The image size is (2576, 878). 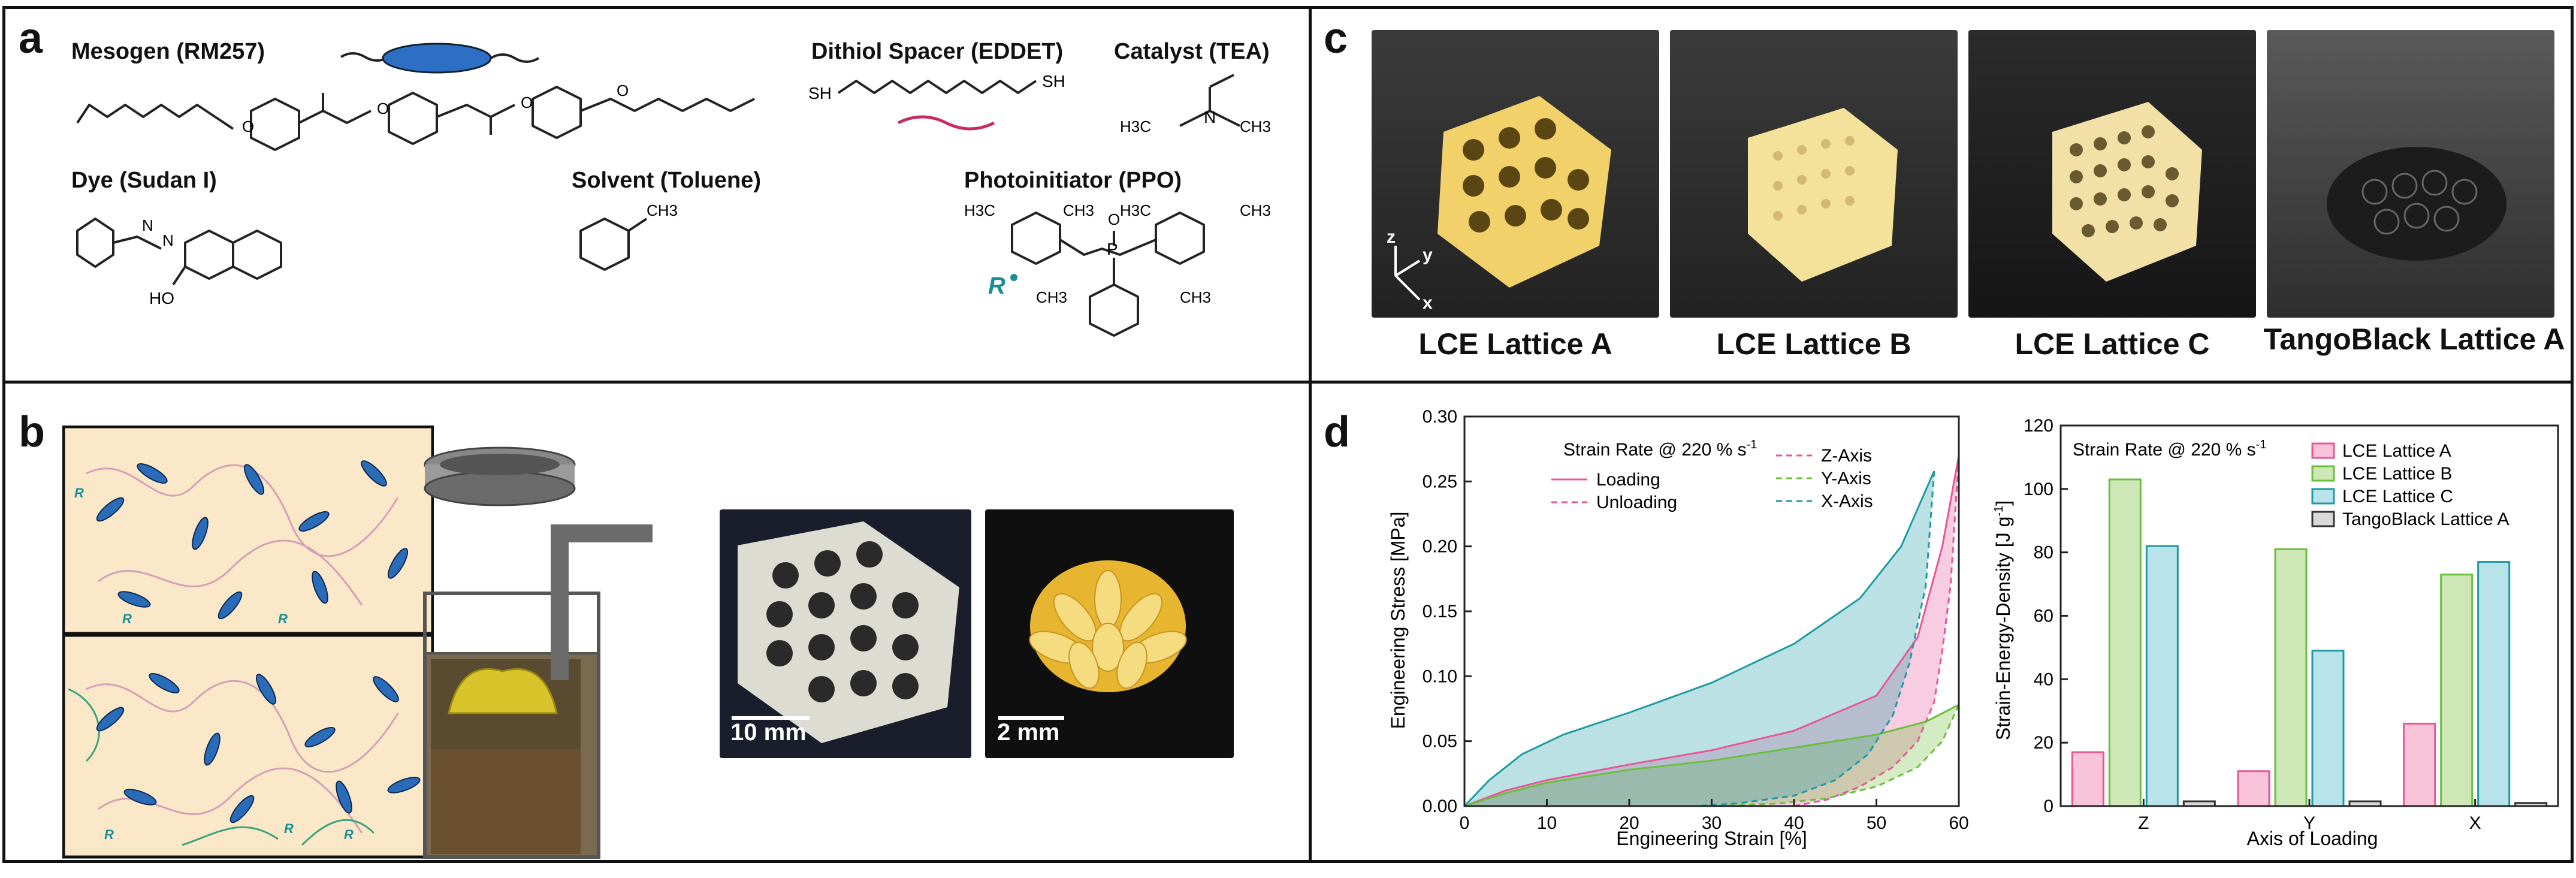 I want to click on x-tick-label: 0, so click(x=1465, y=823).